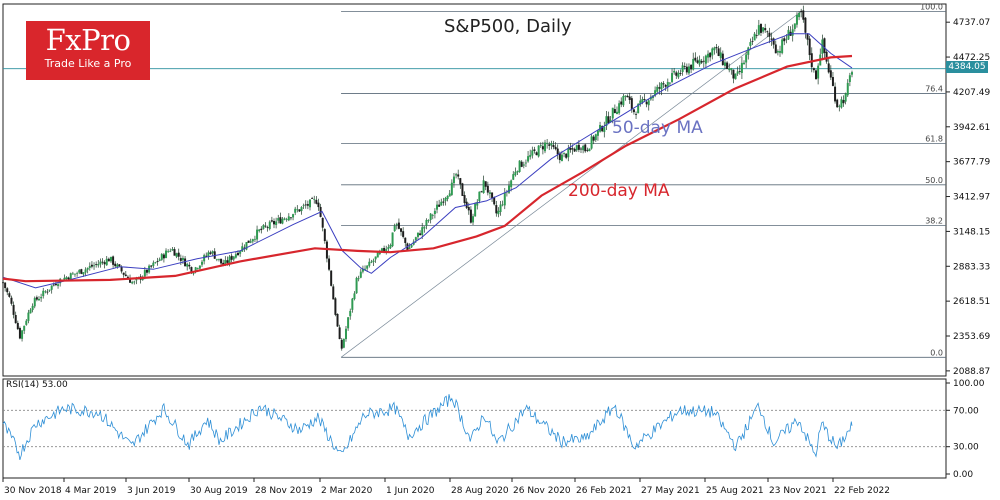  Describe the element at coordinates (971, 58) in the screenshot. I see `price-y-tick-label: 4472.25` at that location.